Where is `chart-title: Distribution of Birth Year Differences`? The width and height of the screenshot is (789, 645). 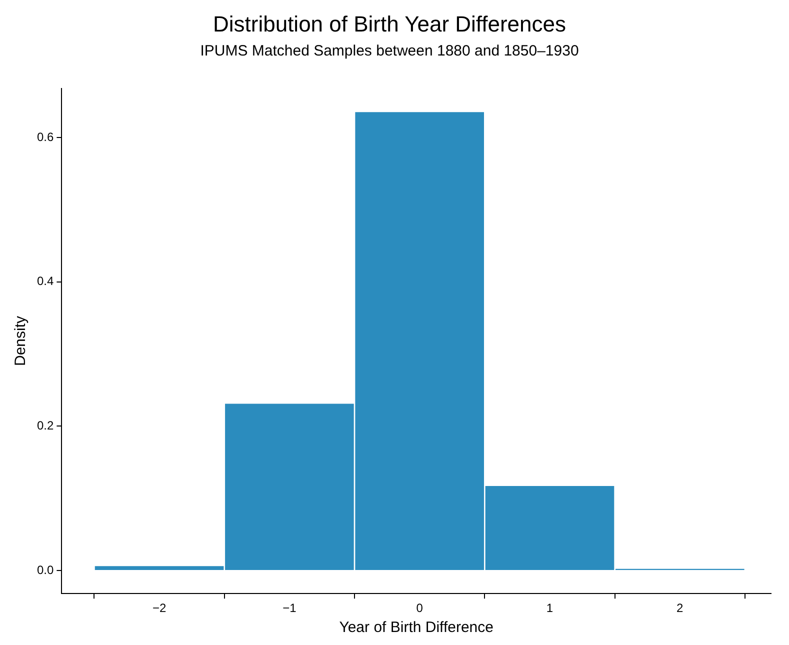
chart-title: Distribution of Birth Year Differences is located at coordinates (389, 23).